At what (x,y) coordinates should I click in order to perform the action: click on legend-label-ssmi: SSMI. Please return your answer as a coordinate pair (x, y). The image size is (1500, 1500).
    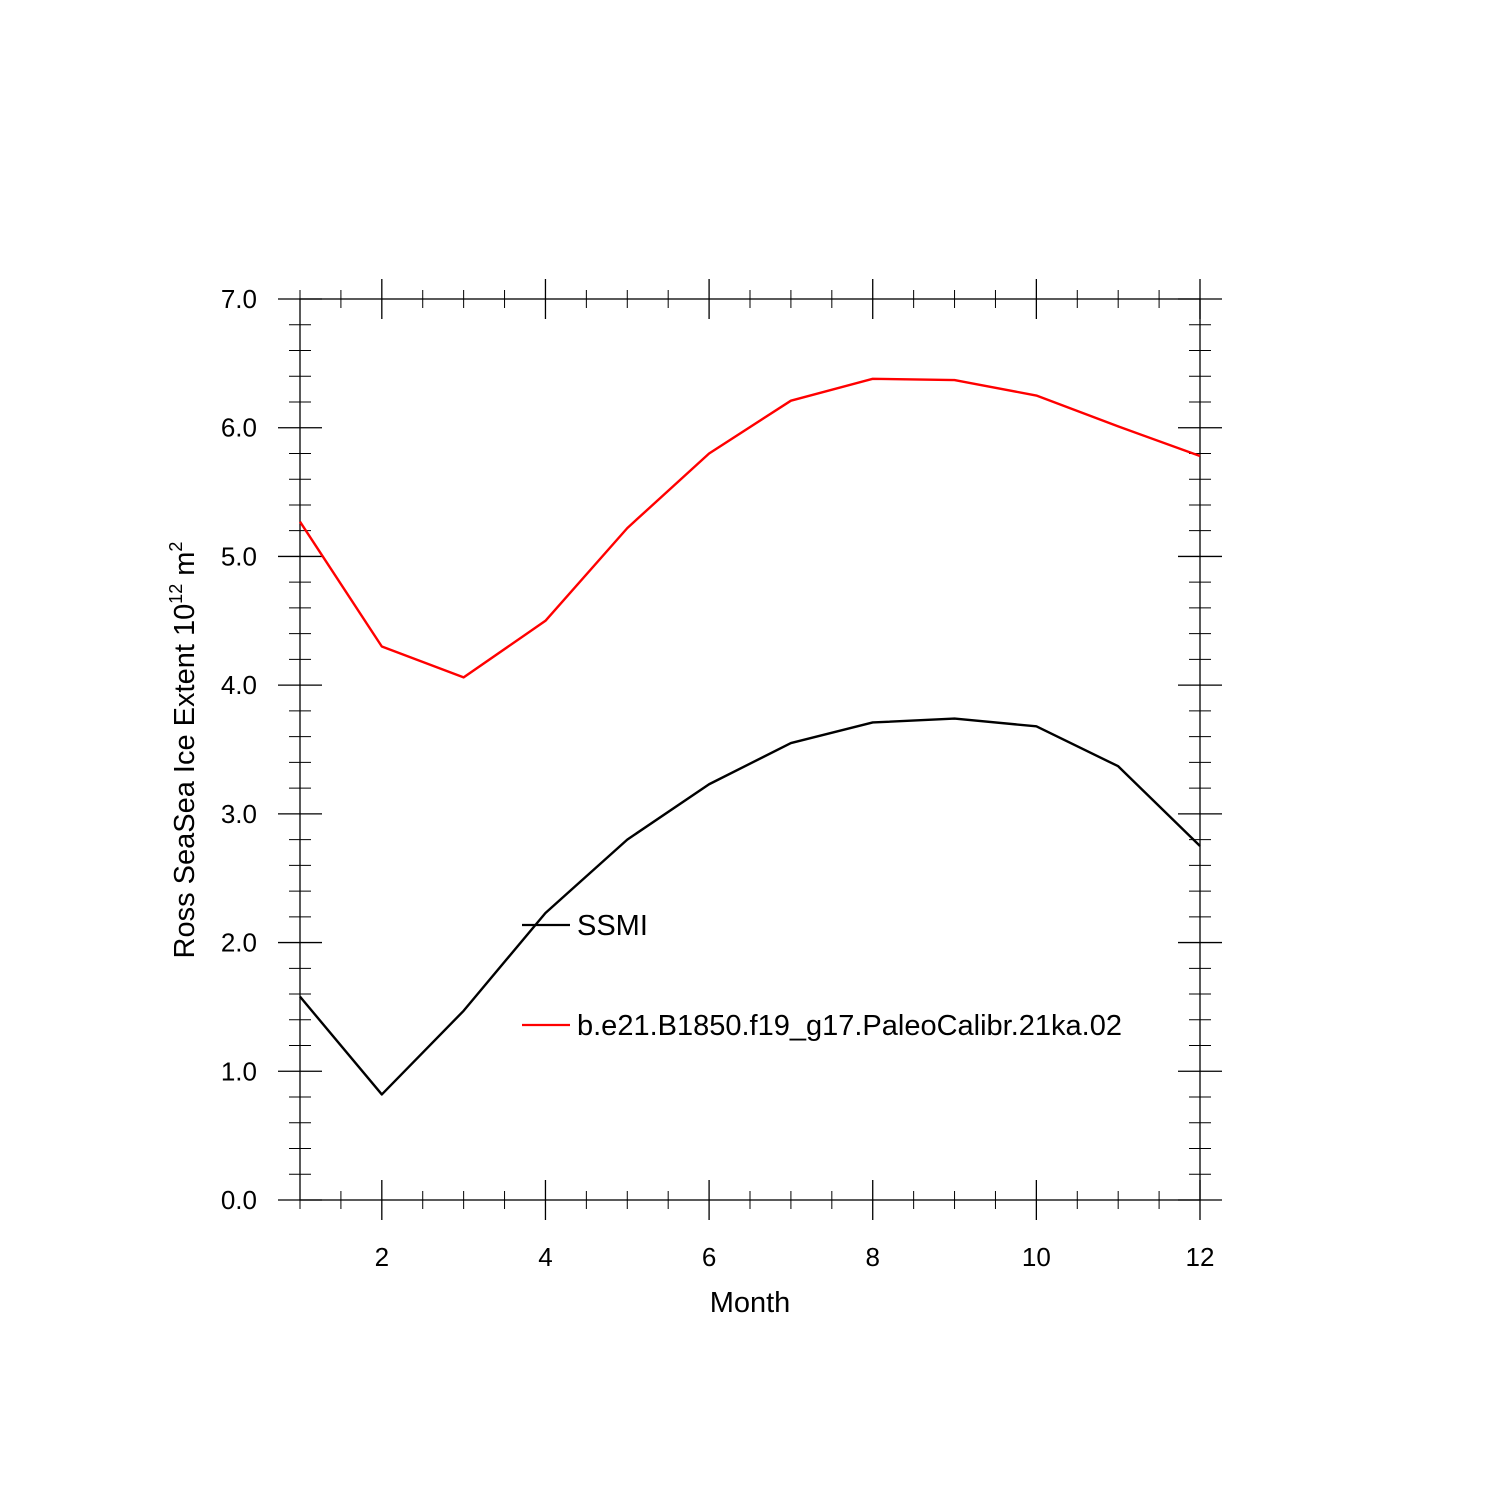
    Looking at the image, I should click on (612, 926).